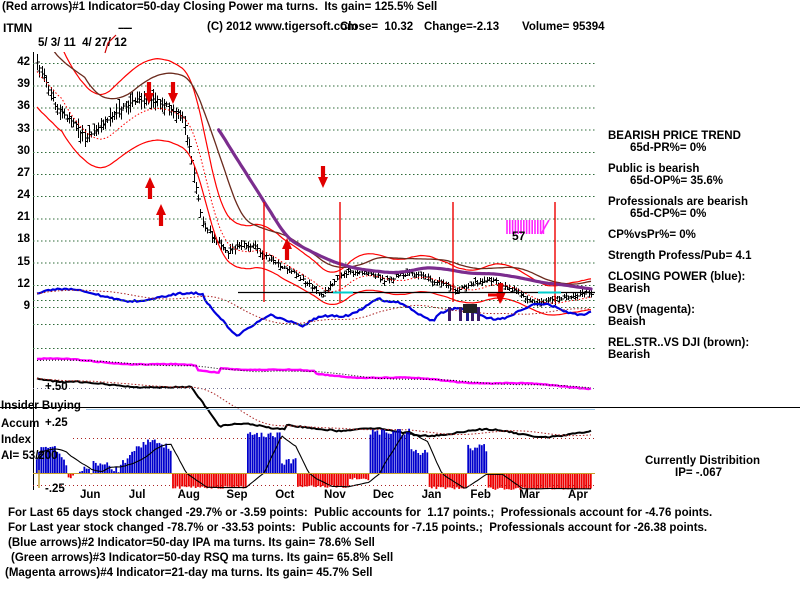  I want to click on y-tick-label: 30, so click(23, 150).